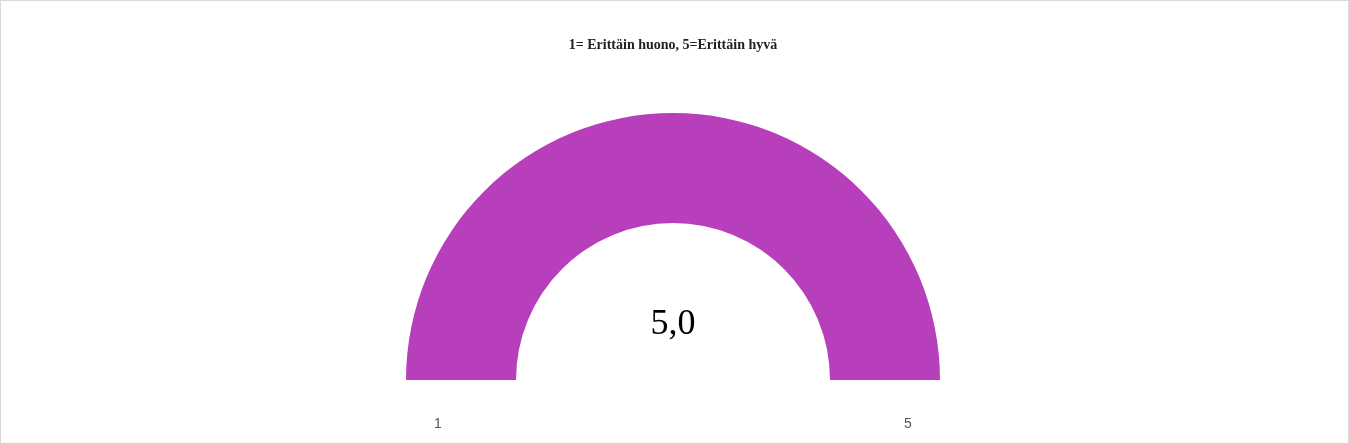 This screenshot has height=443, width=1349. Describe the element at coordinates (438, 423) in the screenshot. I see `text: 1` at that location.